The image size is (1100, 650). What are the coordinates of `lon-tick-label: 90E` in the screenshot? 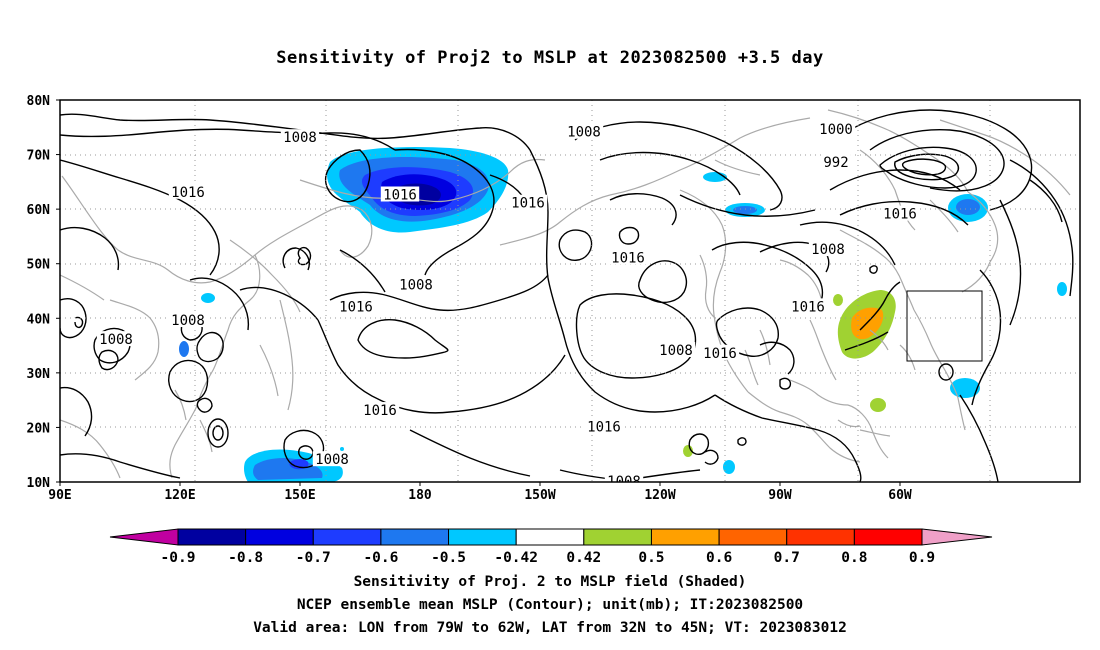 It's located at (59, 495).